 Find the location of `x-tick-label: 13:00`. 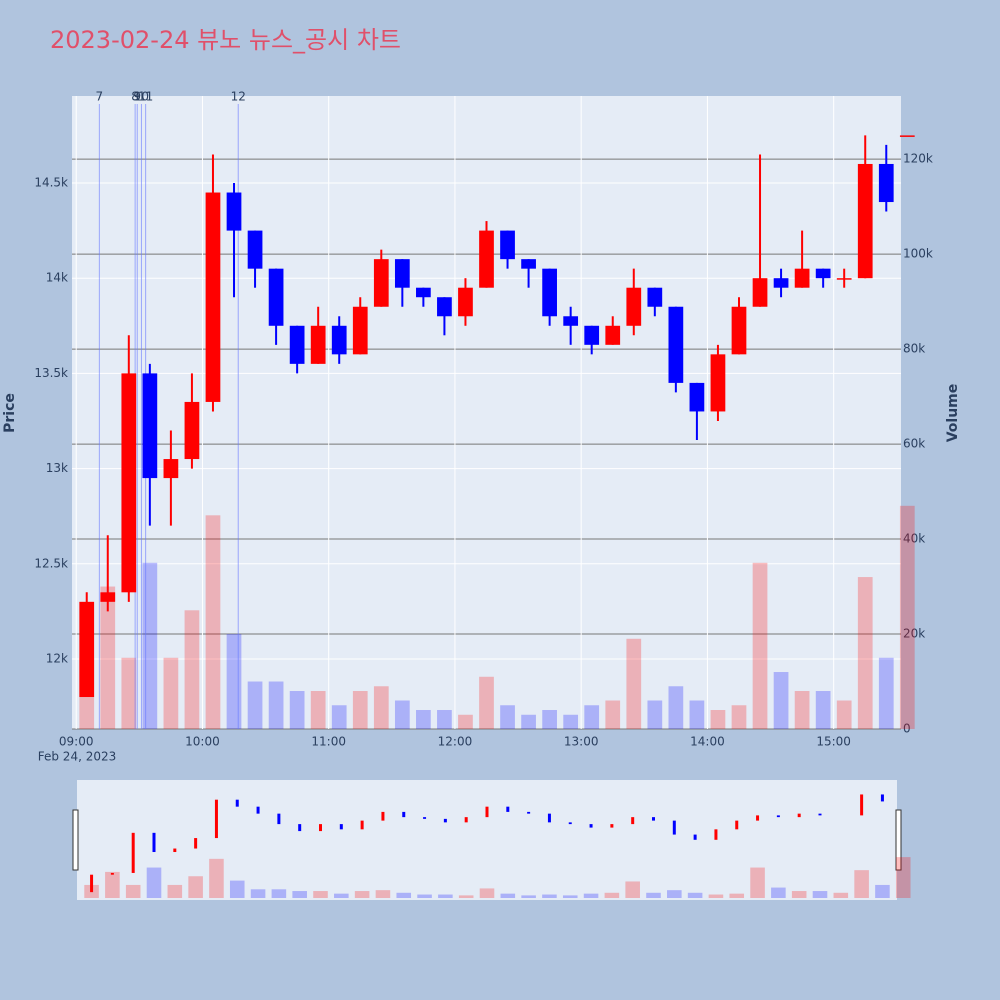

x-tick-label: 13:00 is located at coordinates (581, 742).